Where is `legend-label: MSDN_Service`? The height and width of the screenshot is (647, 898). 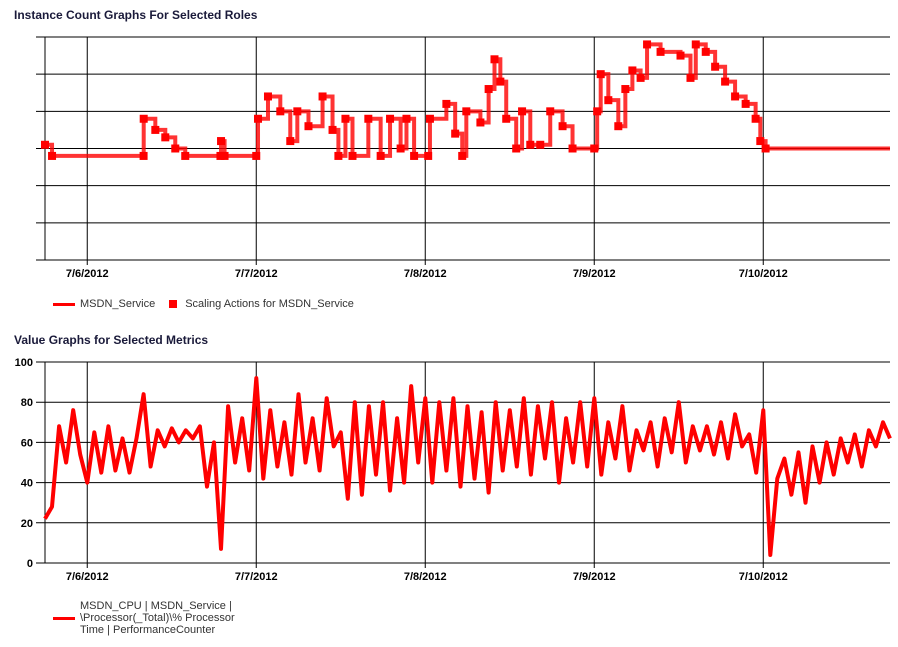 legend-label: MSDN_Service is located at coordinates (118, 304).